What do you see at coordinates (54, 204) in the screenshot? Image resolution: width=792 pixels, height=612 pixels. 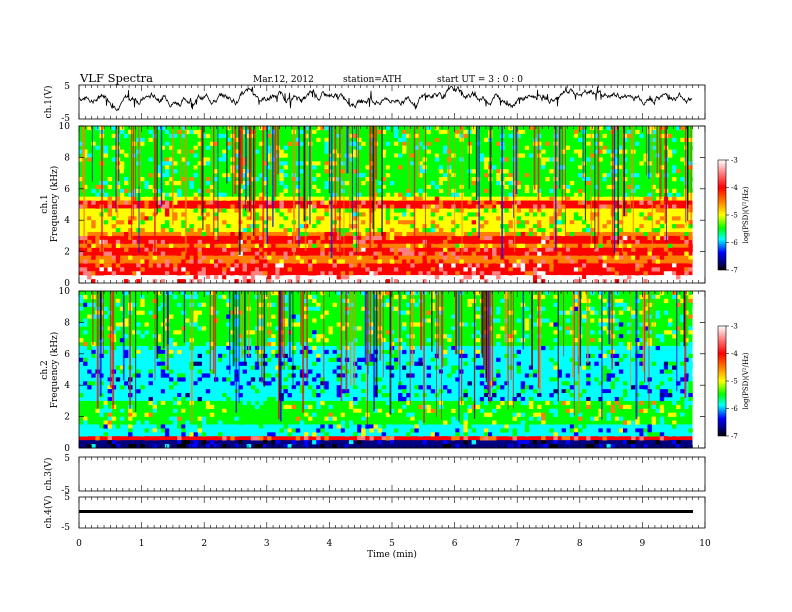 I see `ch1-frequency-ylabel: Frequency (kHz)` at bounding box center [54, 204].